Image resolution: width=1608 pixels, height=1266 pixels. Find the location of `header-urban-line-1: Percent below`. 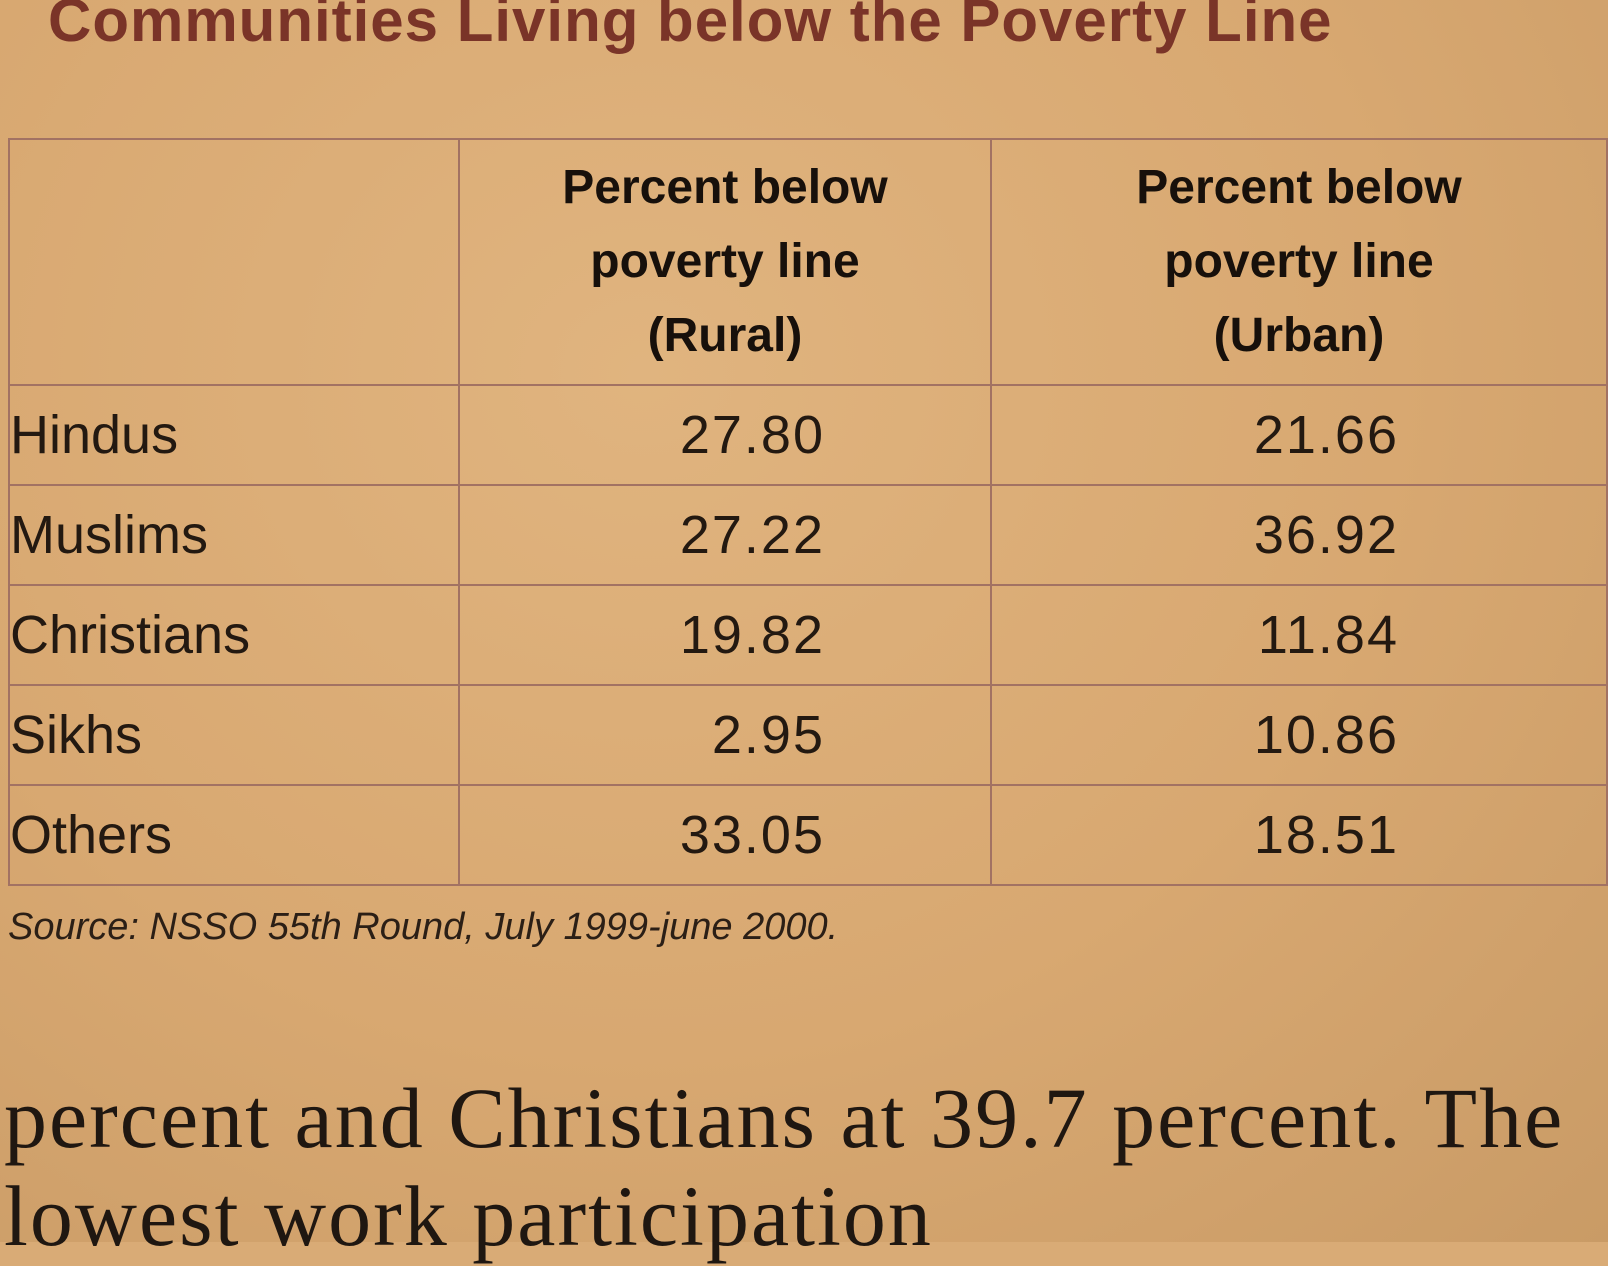

header-urban-line-1: Percent below is located at coordinates (1299, 187).